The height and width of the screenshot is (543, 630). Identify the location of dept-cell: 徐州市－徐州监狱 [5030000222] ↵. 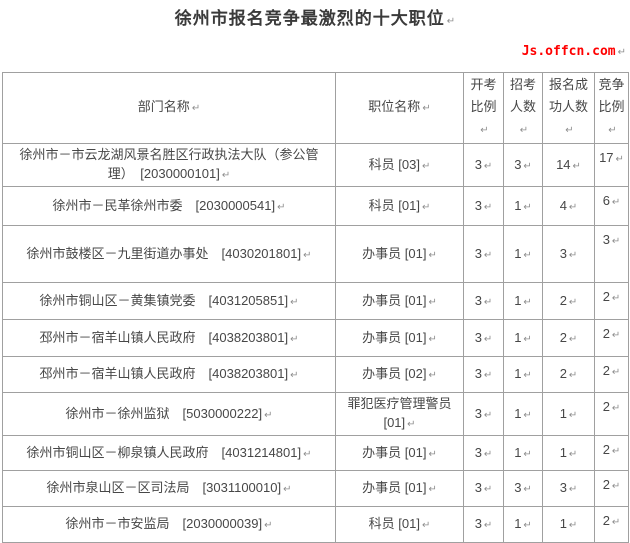
(169, 414).